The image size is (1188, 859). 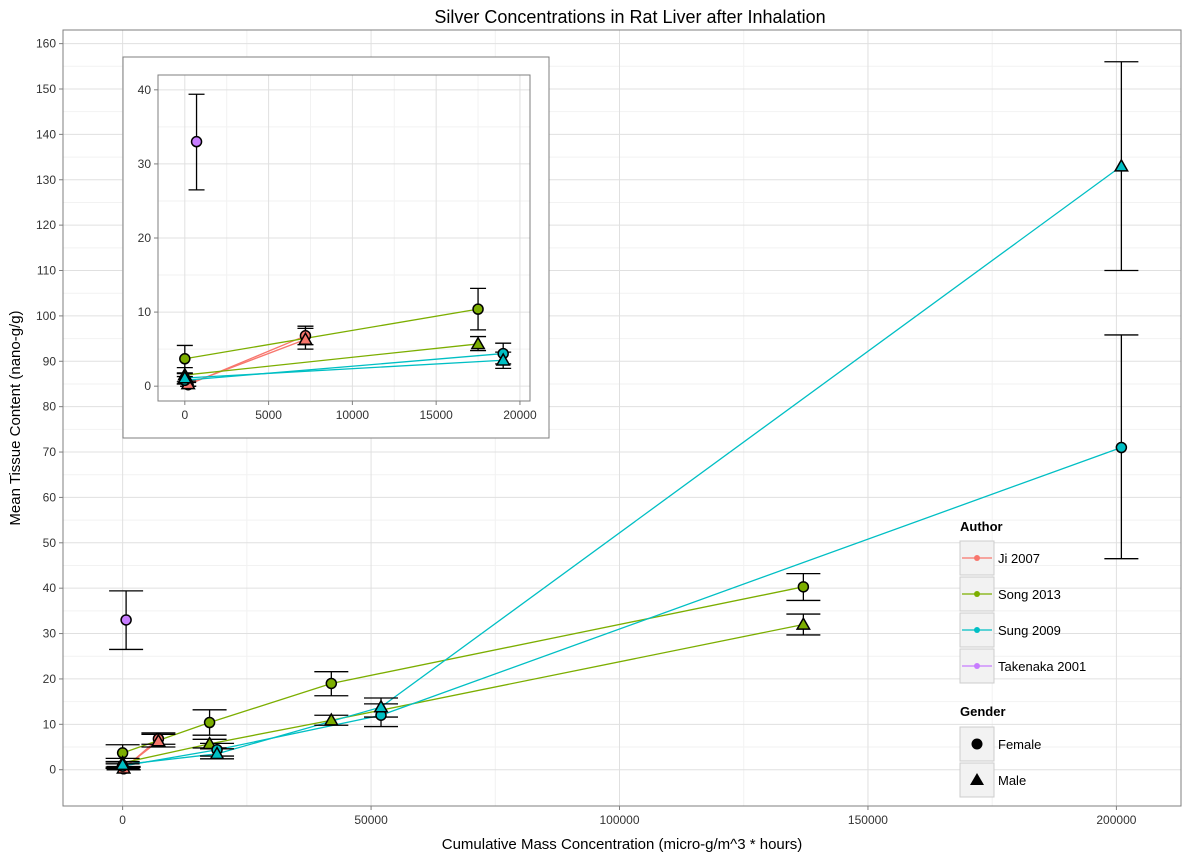 What do you see at coordinates (50, 361) in the screenshot?
I see `y-tick-label: 90` at bounding box center [50, 361].